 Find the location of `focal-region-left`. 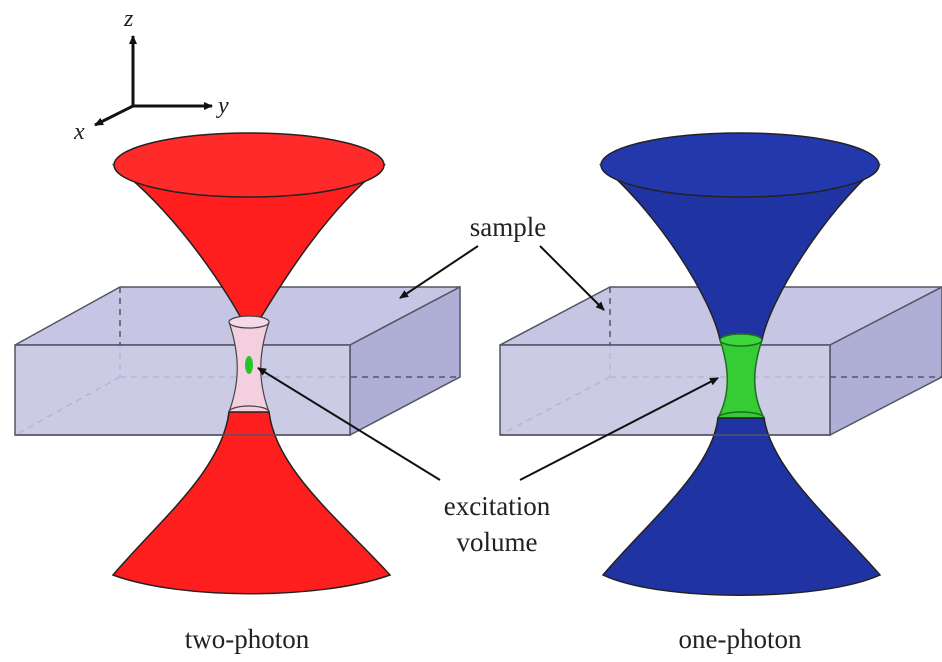

focal-region-left is located at coordinates (249, 367).